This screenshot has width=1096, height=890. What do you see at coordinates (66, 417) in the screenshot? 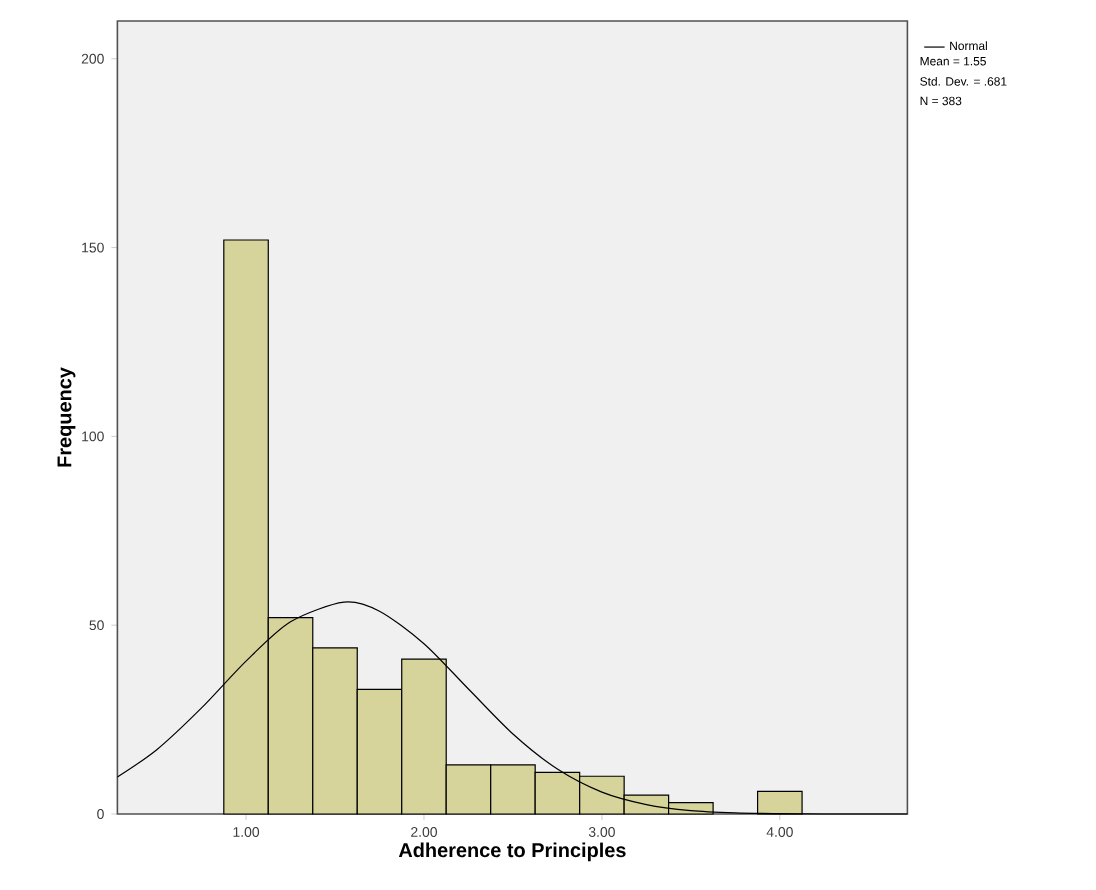
I see `y-axis-title: Frequency` at bounding box center [66, 417].